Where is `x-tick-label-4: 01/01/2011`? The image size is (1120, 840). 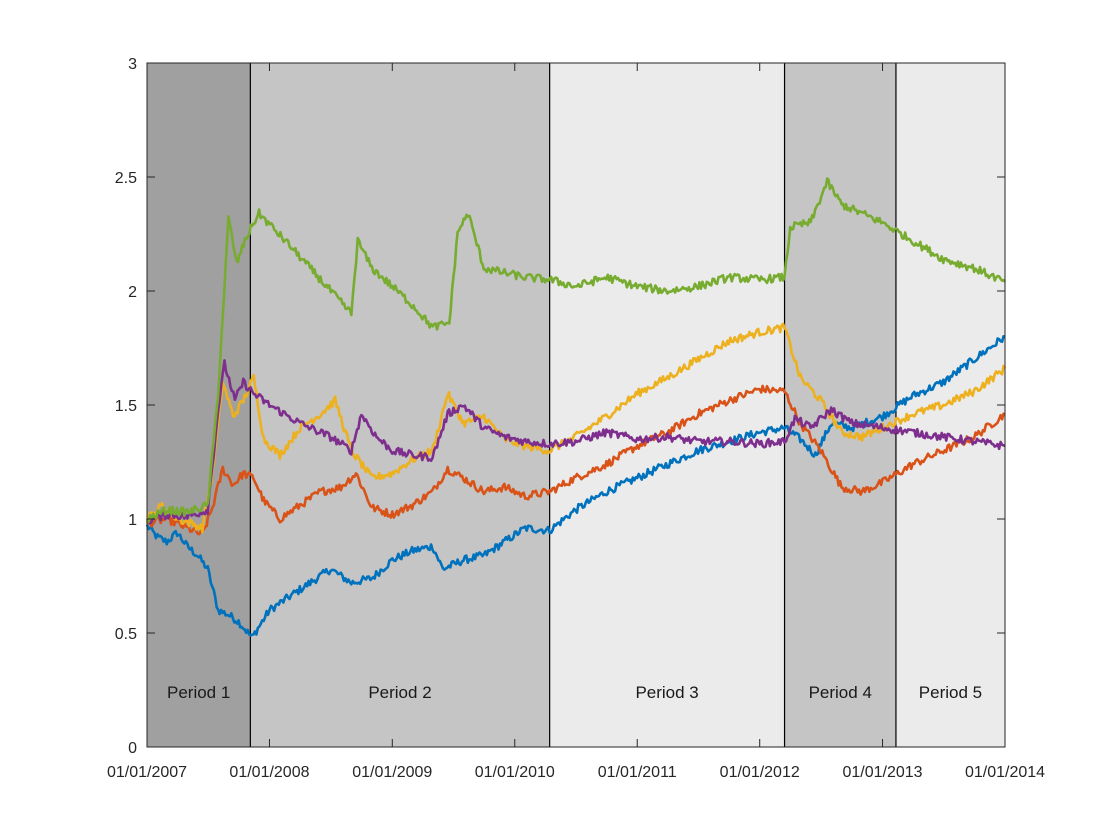 x-tick-label-4: 01/01/2011 is located at coordinates (637, 772).